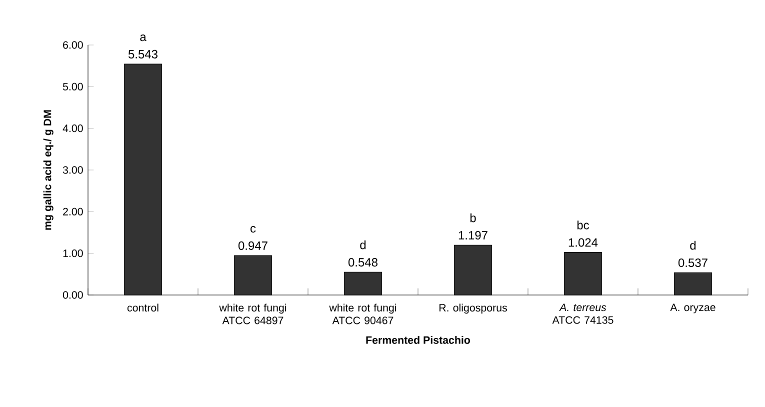  What do you see at coordinates (252, 314) in the screenshot?
I see `x-tick-label: white rot fungi ATCC 64897` at bounding box center [252, 314].